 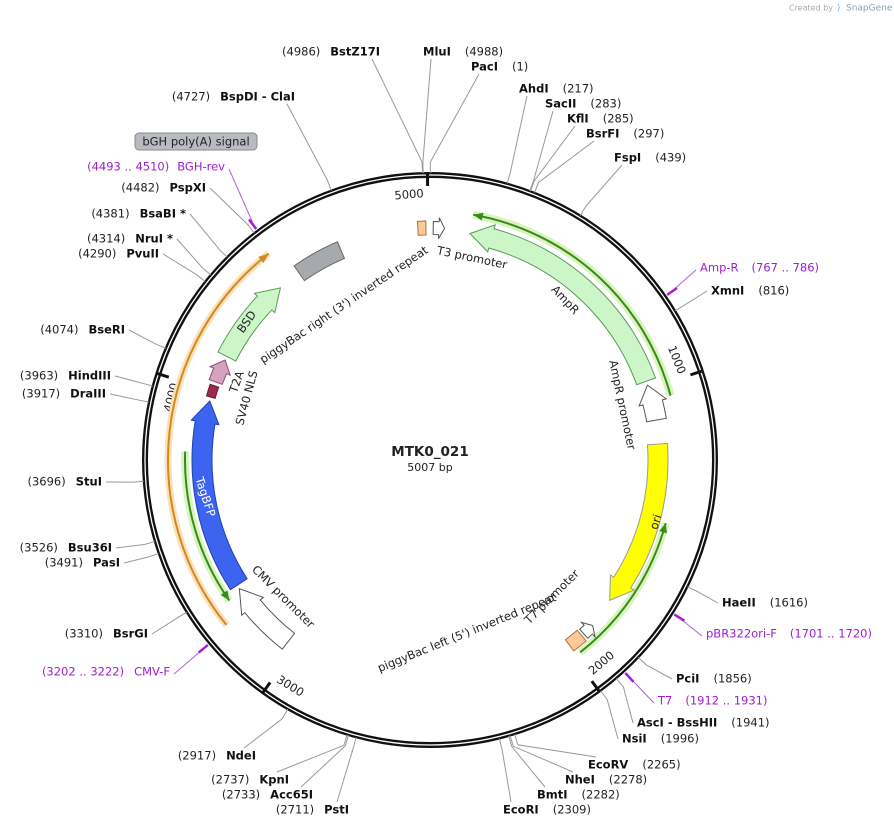 I want to click on site-name: StuI, so click(x=89, y=482).